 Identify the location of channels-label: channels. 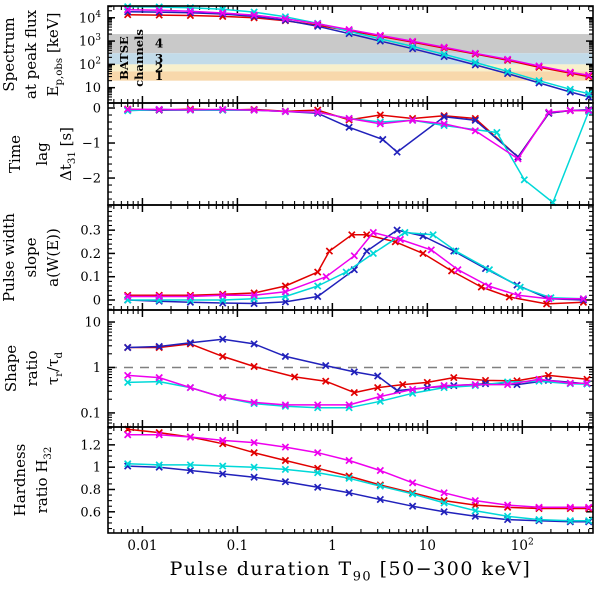
(139, 58).